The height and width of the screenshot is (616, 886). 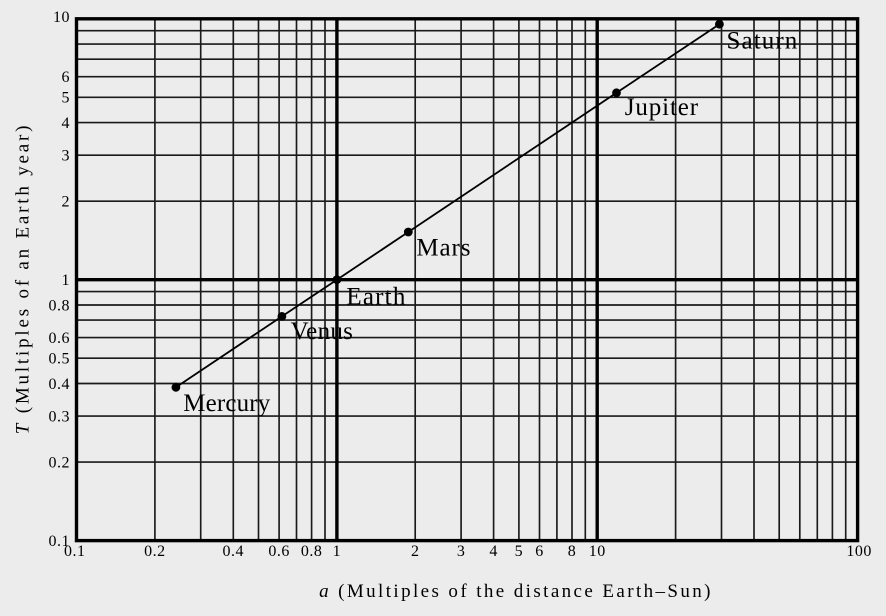 What do you see at coordinates (22, 278) in the screenshot?
I see `svg-text: T (Multiples of an Earth year)` at bounding box center [22, 278].